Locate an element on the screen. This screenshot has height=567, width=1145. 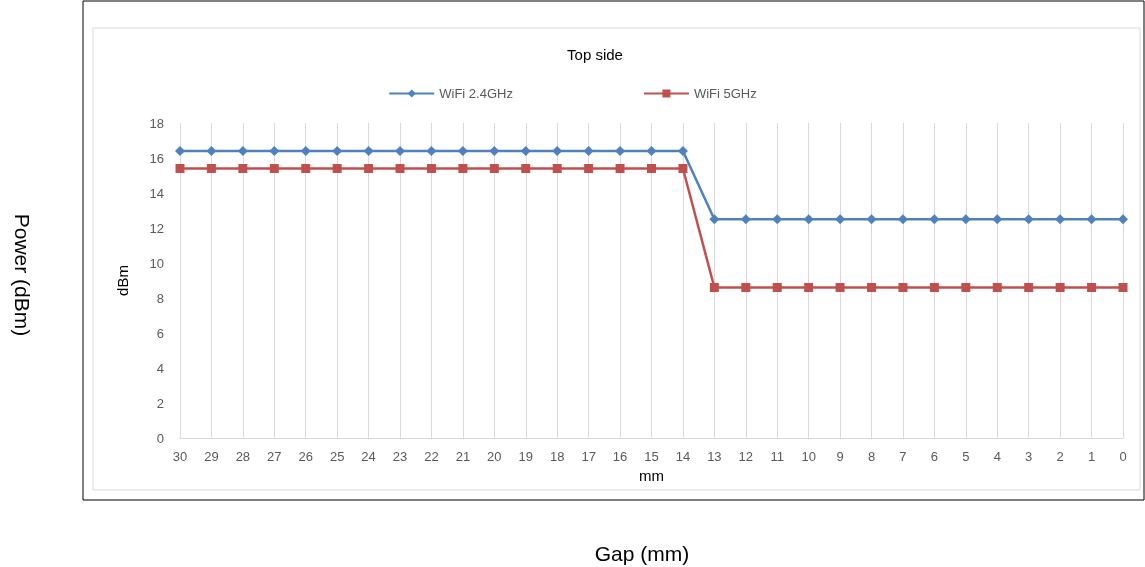
x-tick-label: 26 is located at coordinates (305, 456).